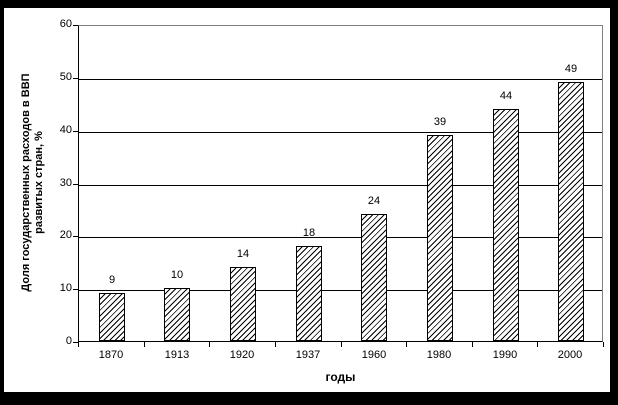 The width and height of the screenshot is (618, 405). What do you see at coordinates (65, 24) in the screenshot?
I see `y-tick-label-60: 60` at bounding box center [65, 24].